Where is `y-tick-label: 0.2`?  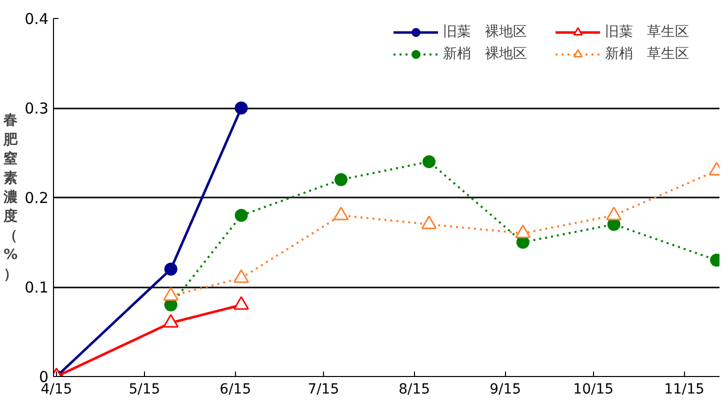
y-tick-label: 0.2 is located at coordinates (36, 198).